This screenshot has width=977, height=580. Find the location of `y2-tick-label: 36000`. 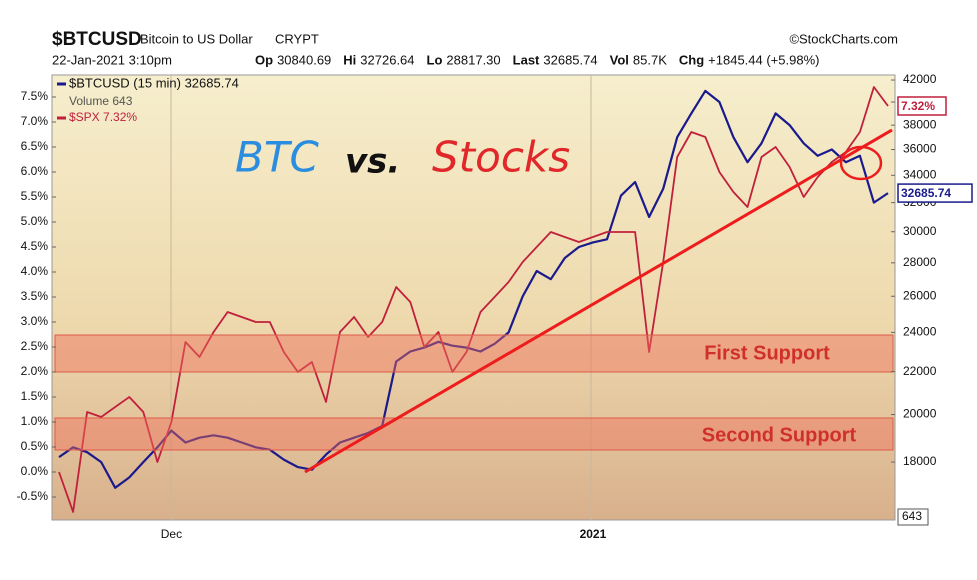

y2-tick-label: 36000 is located at coordinates (920, 149).